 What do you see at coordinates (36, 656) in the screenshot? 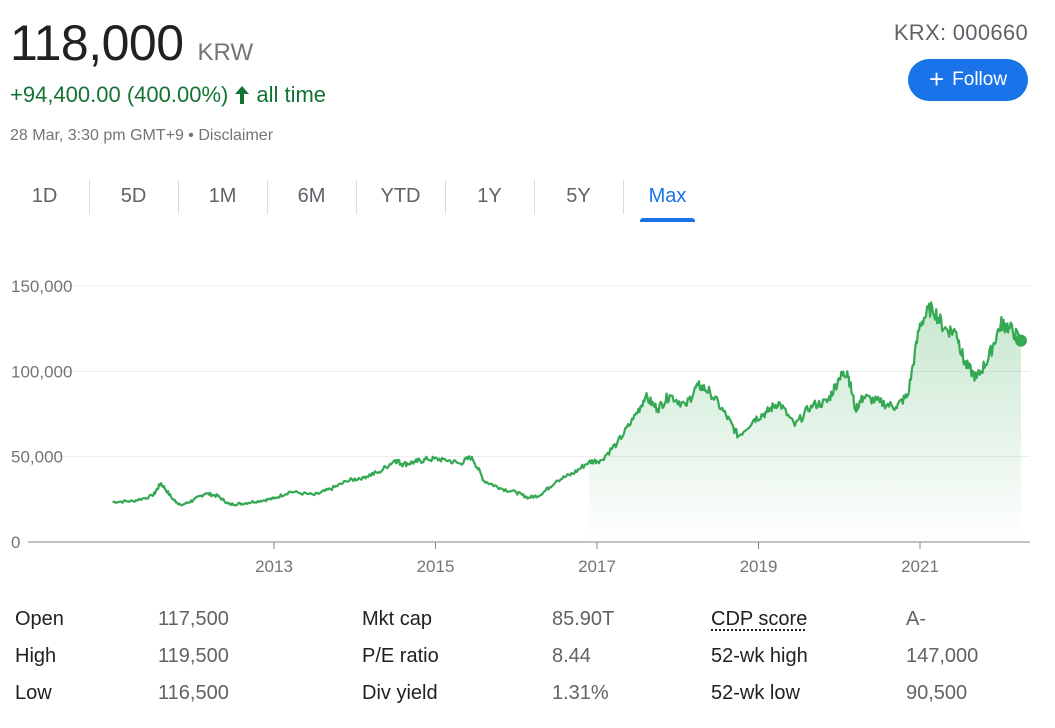
I see `stat-label-high: High` at bounding box center [36, 656].